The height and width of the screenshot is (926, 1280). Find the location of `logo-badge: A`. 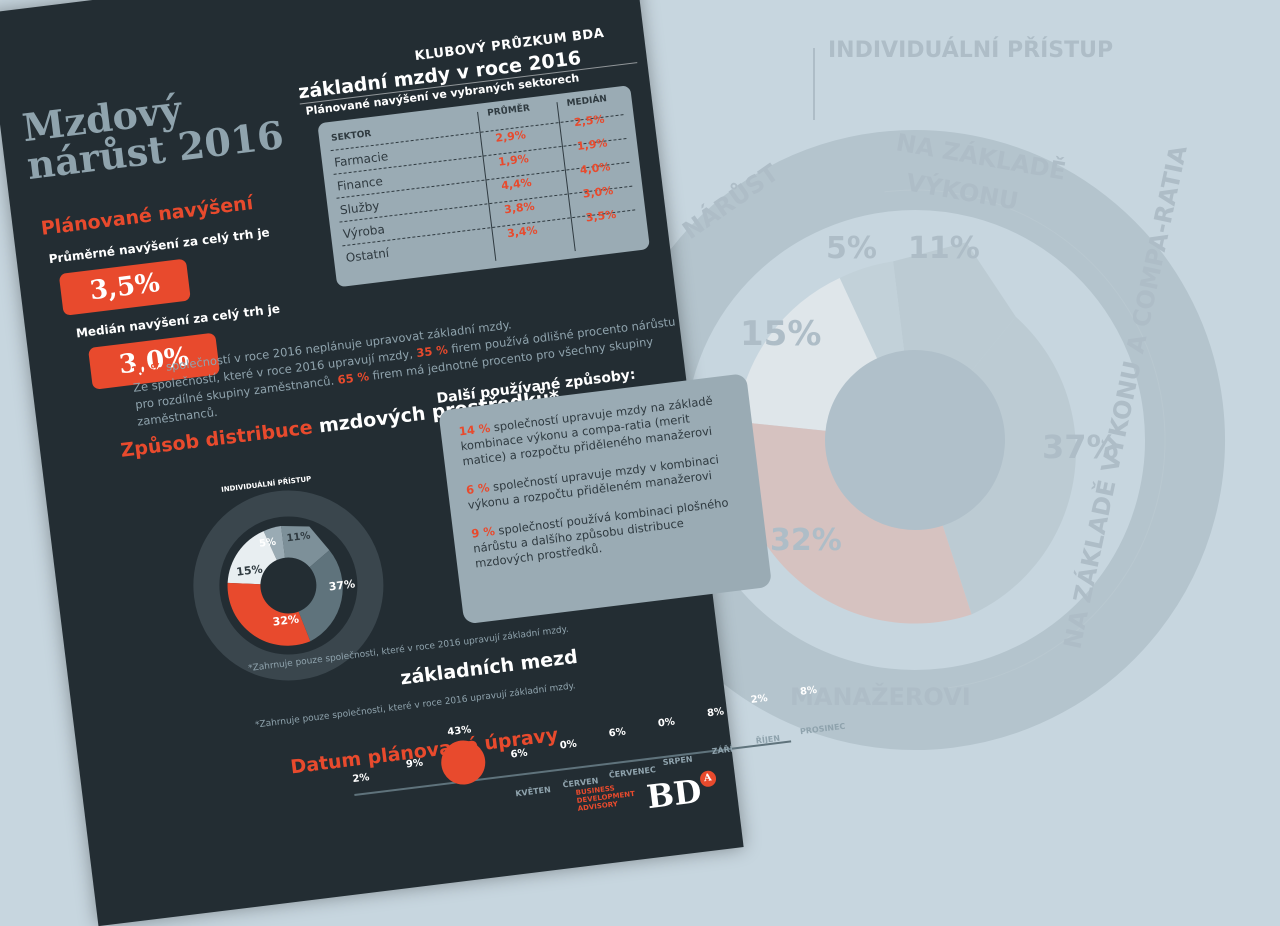

logo-badge: A is located at coordinates (707, 778).